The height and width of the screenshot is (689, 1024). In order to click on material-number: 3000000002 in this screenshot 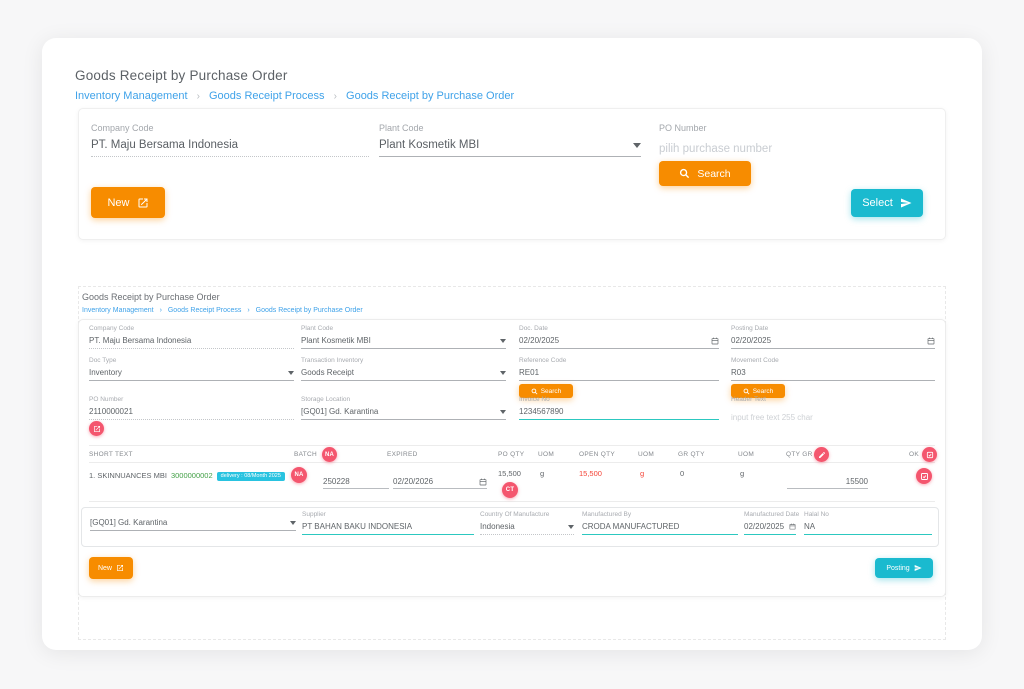, I will do `click(191, 475)`.